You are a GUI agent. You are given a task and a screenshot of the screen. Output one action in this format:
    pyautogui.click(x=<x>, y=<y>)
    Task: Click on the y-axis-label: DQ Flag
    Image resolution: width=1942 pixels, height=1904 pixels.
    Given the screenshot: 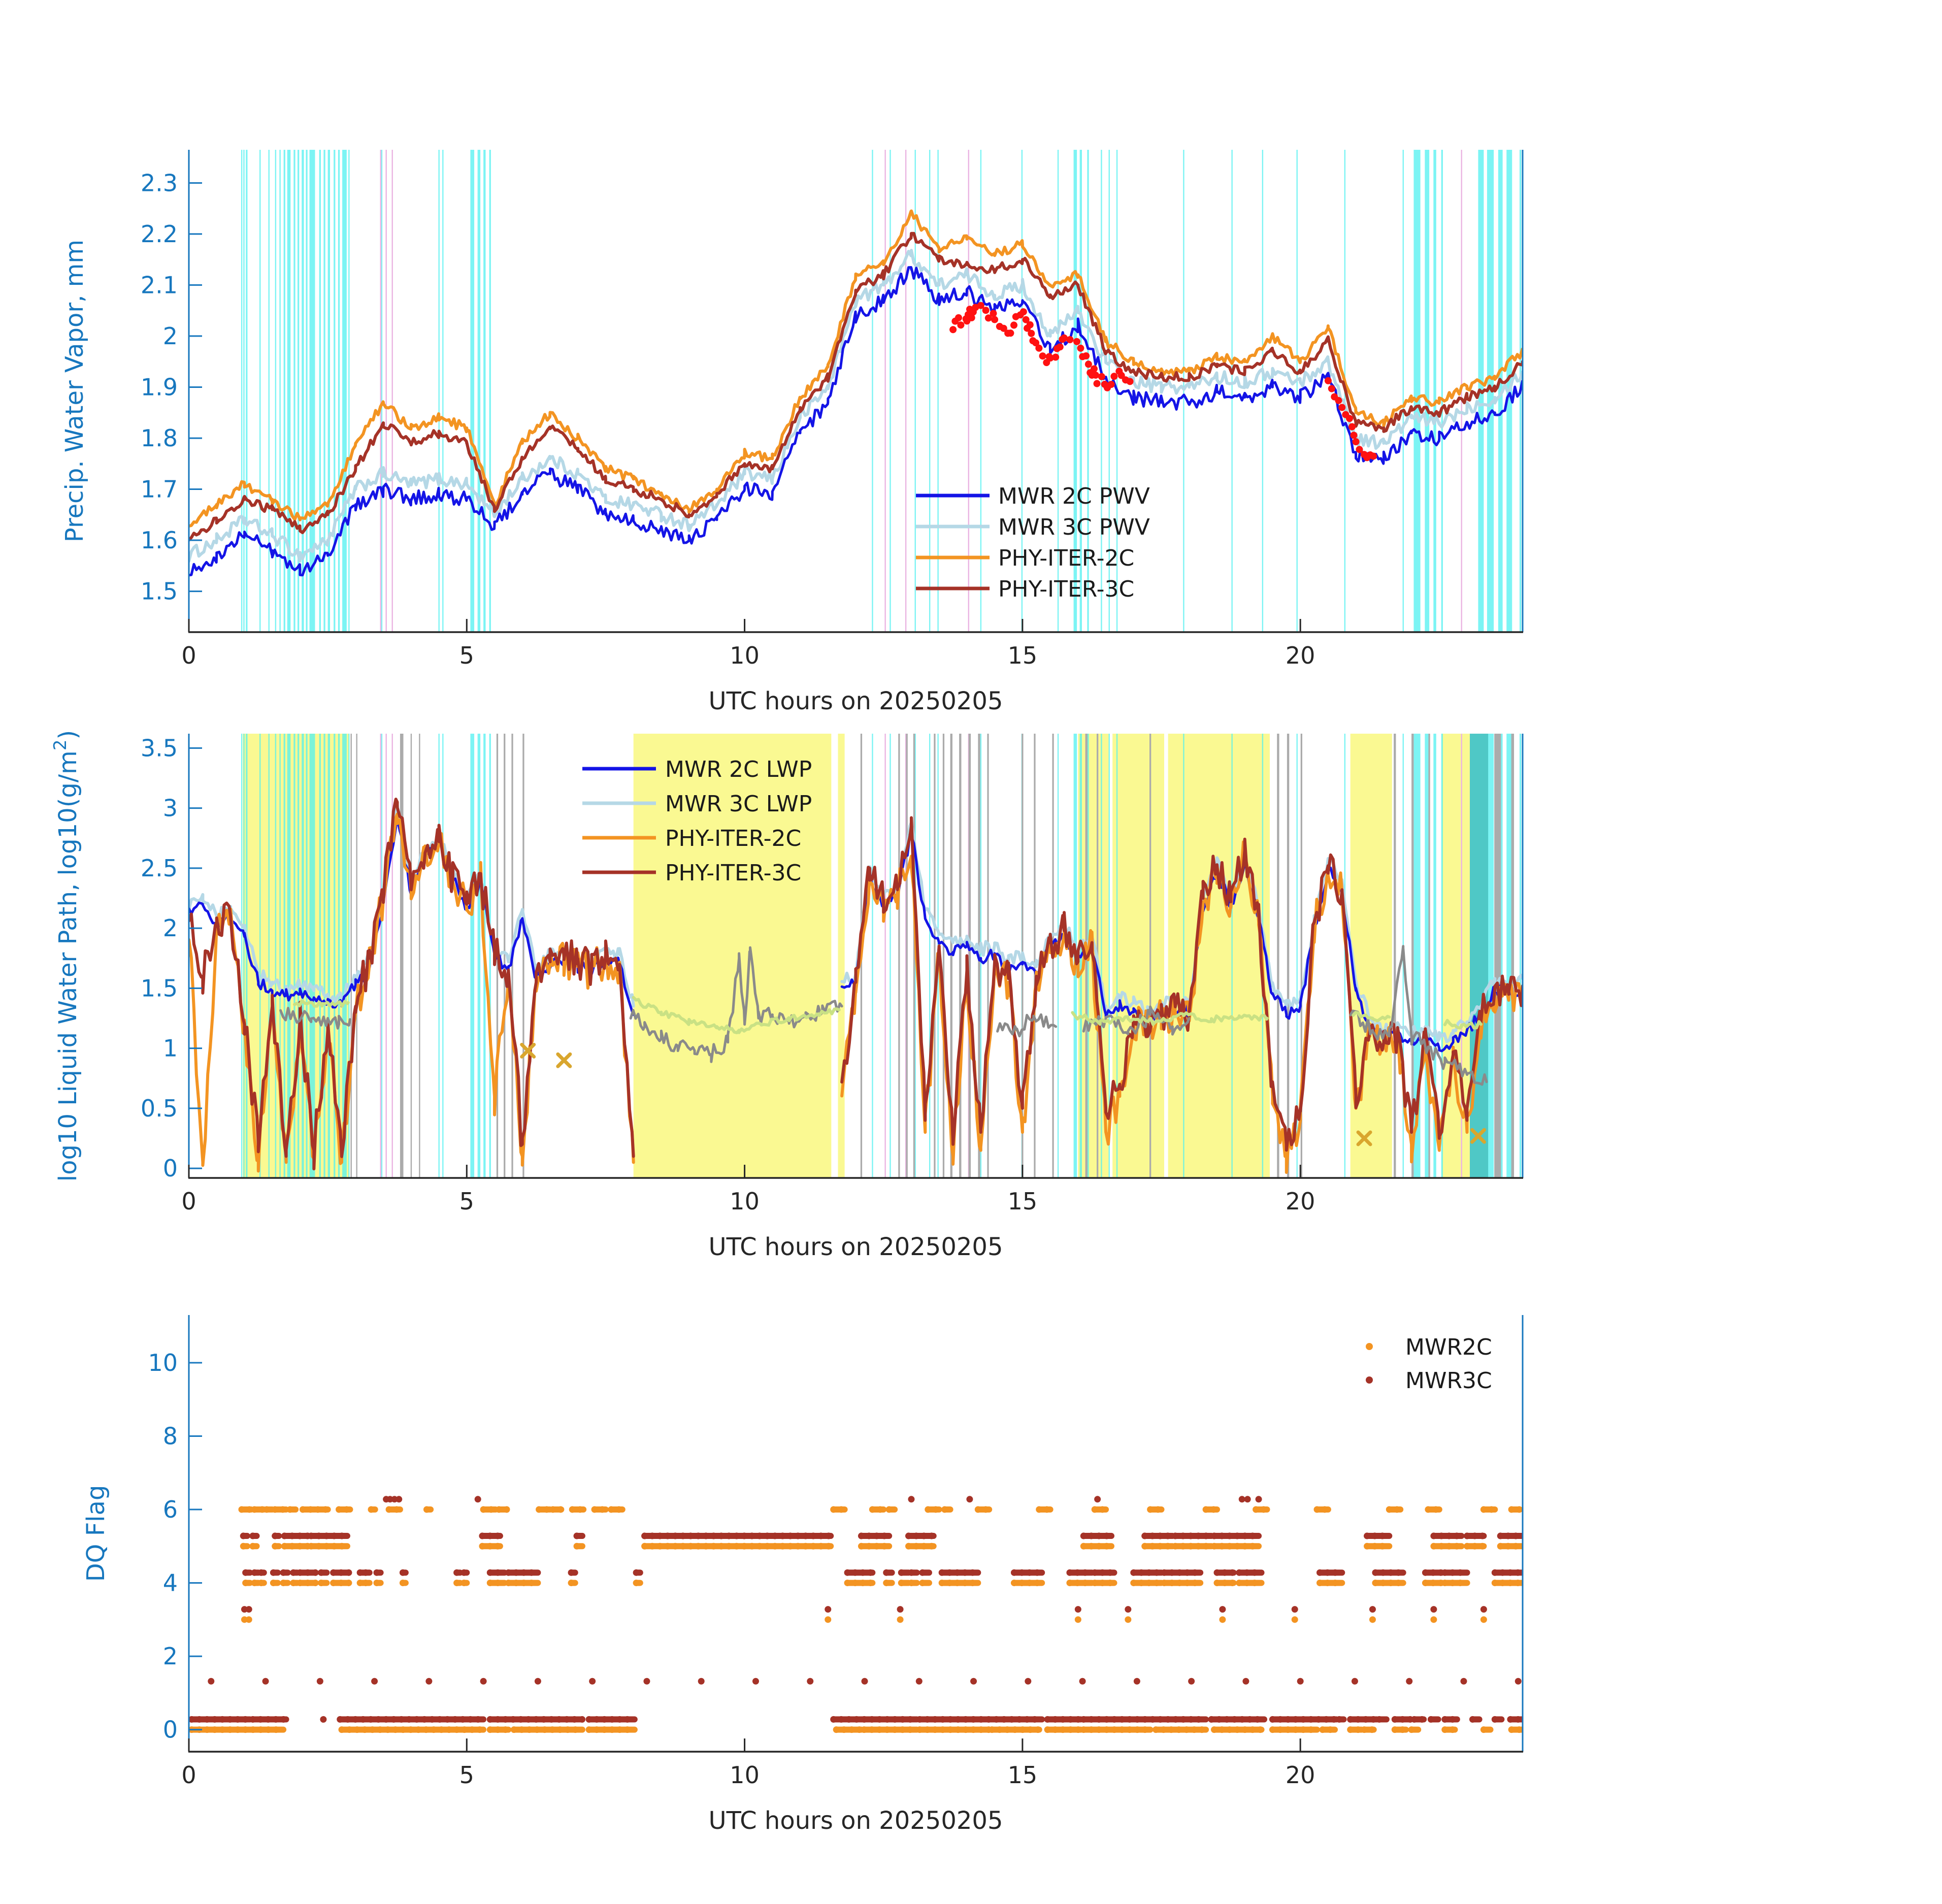 What is the action you would take?
    pyautogui.click(x=96, y=1534)
    